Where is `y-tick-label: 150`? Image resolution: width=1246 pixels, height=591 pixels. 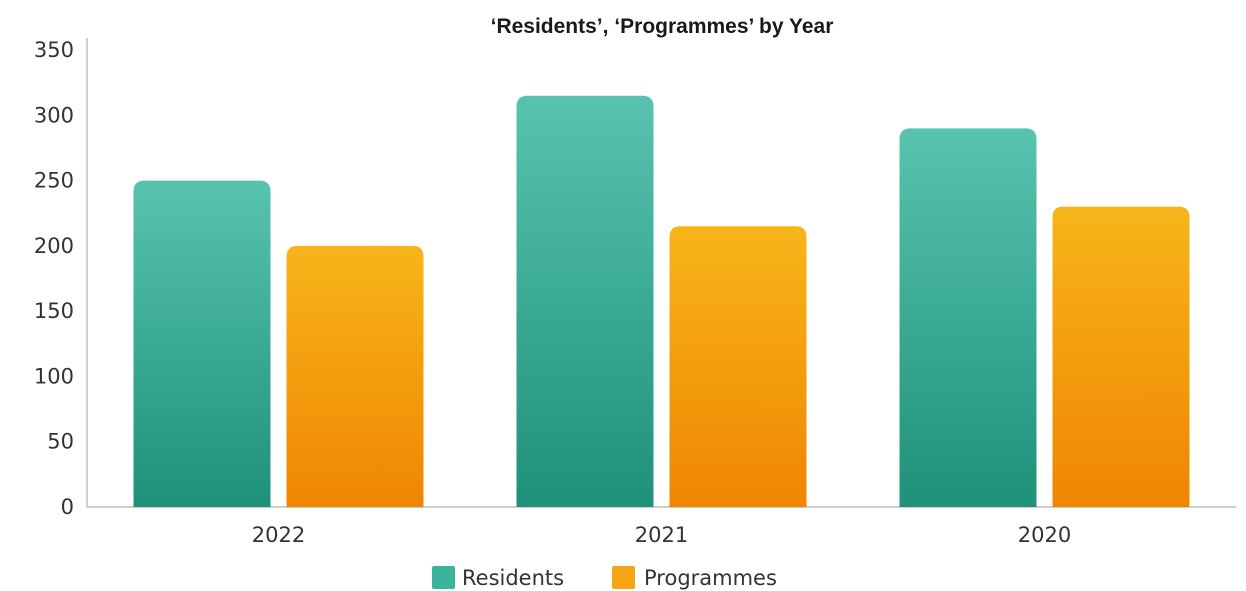
y-tick-label: 150 is located at coordinates (54, 311).